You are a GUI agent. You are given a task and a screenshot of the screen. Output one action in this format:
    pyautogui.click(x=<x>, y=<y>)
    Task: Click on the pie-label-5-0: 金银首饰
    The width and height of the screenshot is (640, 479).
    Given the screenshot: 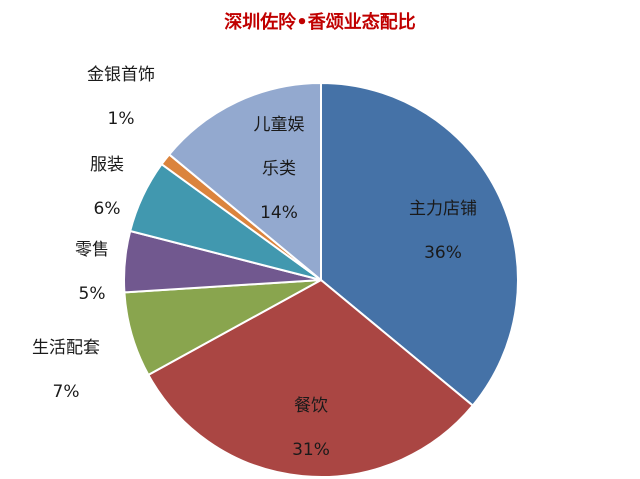 What is the action you would take?
    pyautogui.click(x=121, y=75)
    